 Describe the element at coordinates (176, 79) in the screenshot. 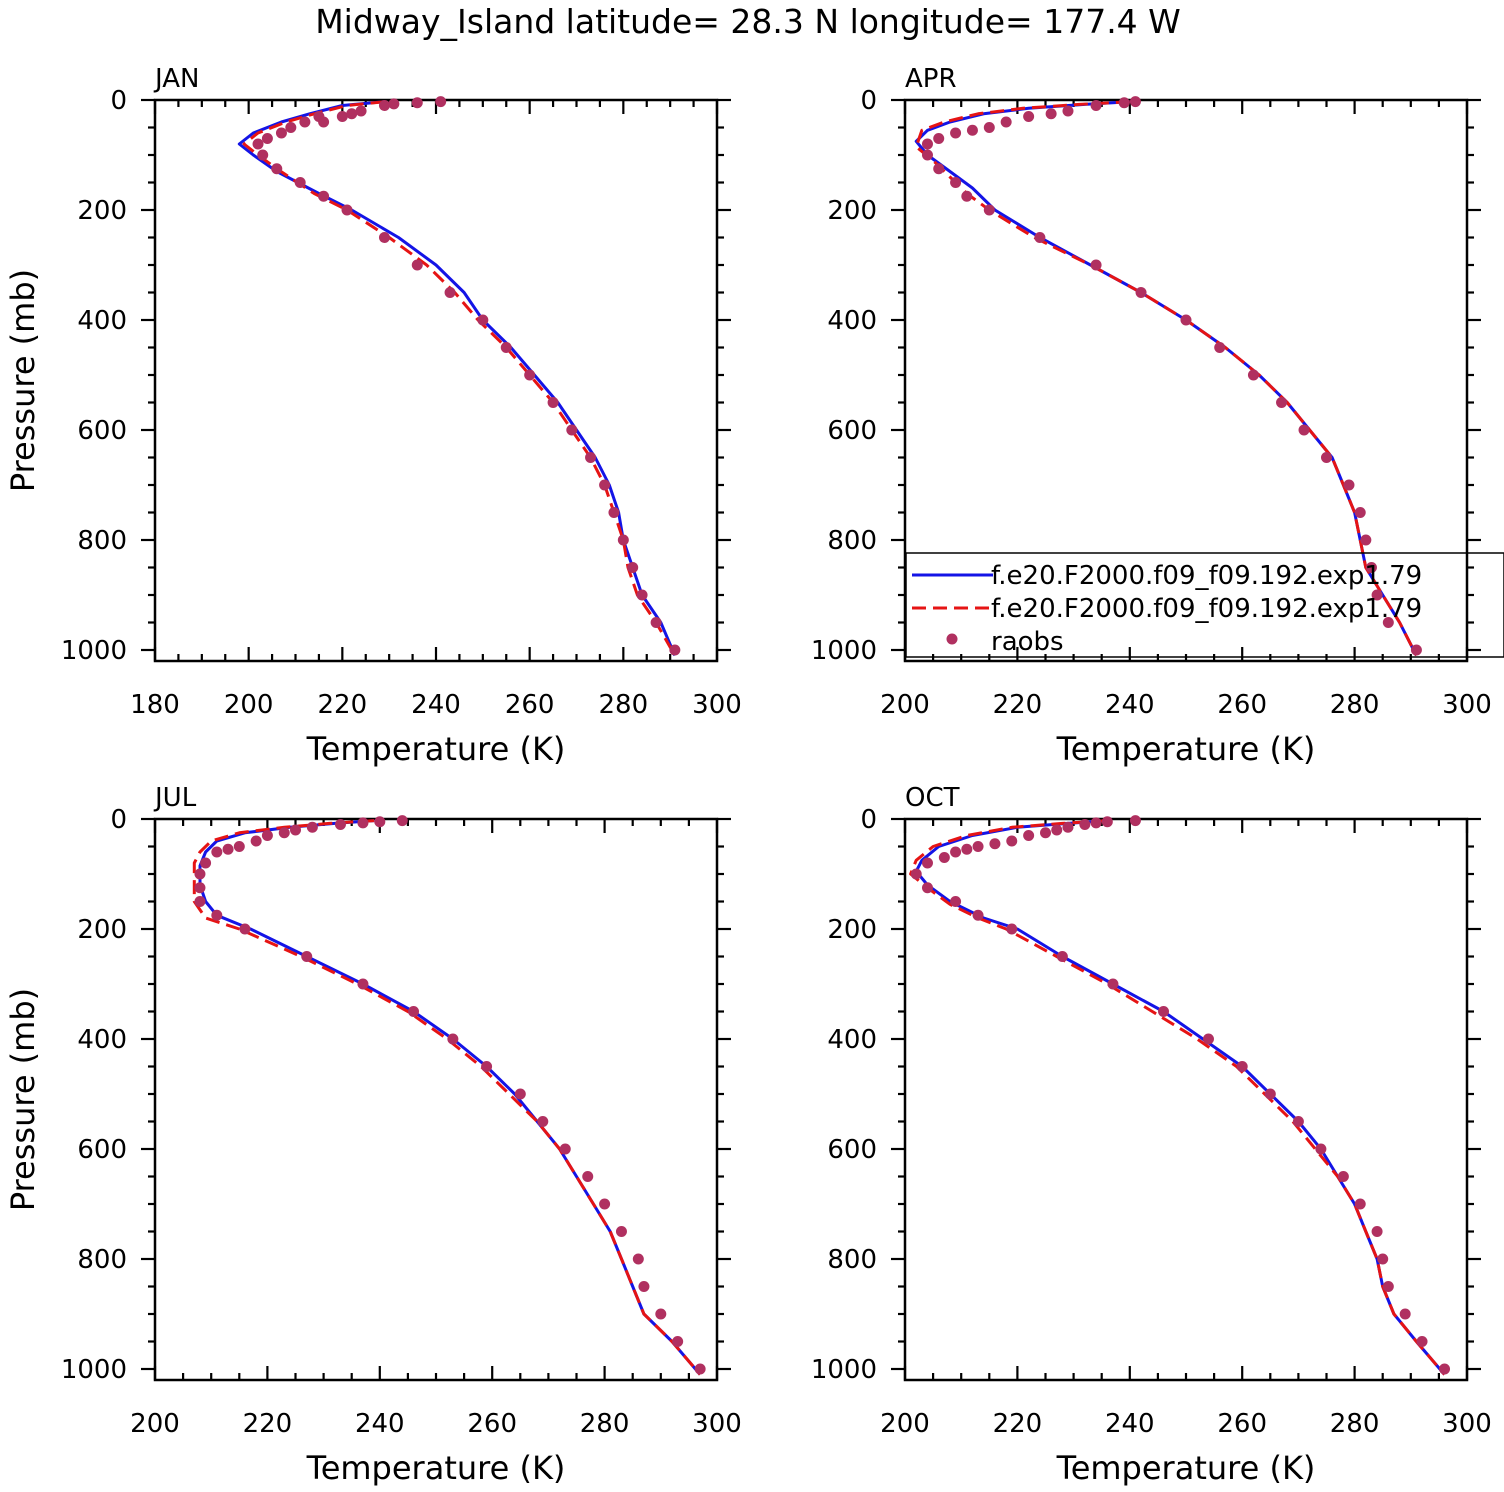

I see `panel-label: JAN` at that location.